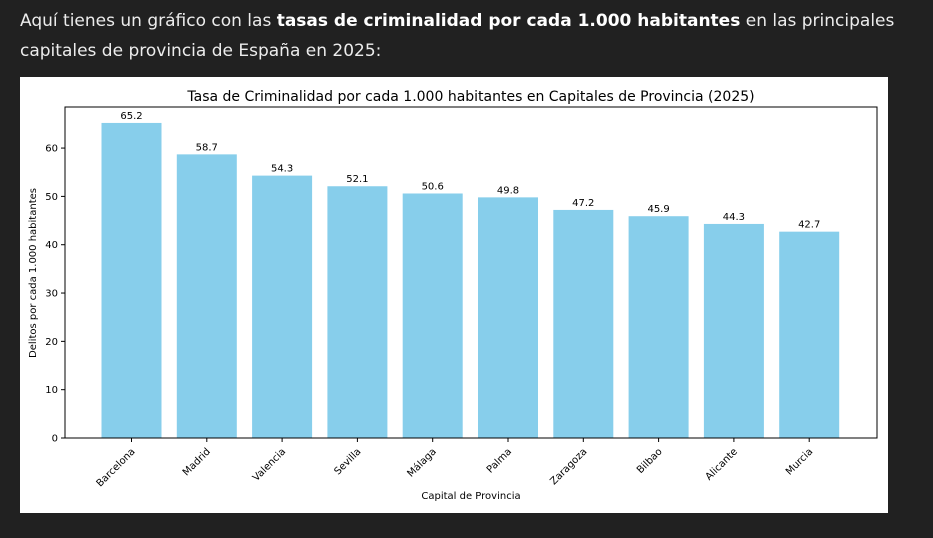 This screenshot has height=538, width=933. I want to click on bar-madrid, so click(206, 296).